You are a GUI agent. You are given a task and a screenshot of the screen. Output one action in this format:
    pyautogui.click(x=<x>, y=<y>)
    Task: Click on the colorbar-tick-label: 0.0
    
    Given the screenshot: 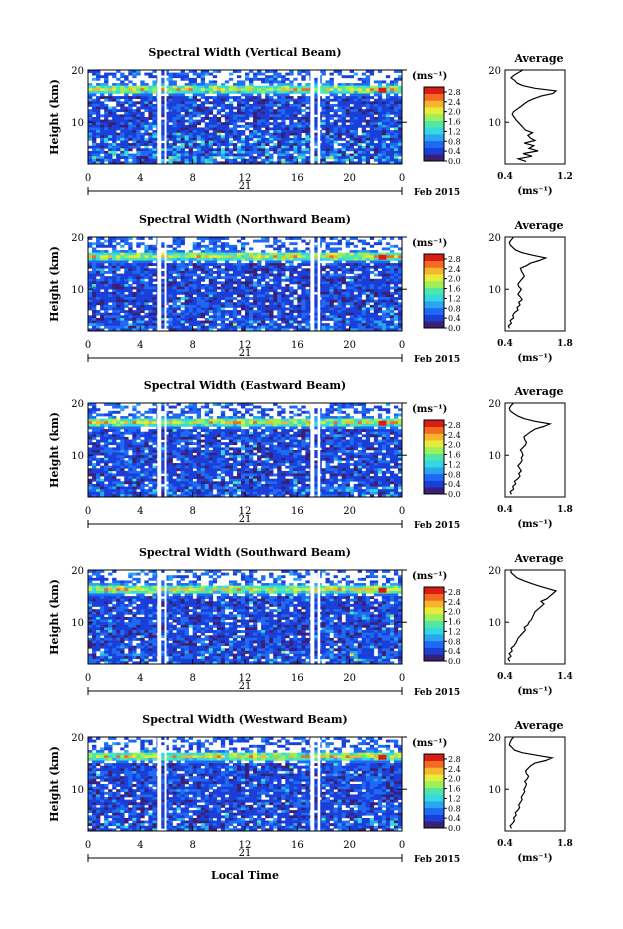 What is the action you would take?
    pyautogui.click(x=454, y=161)
    